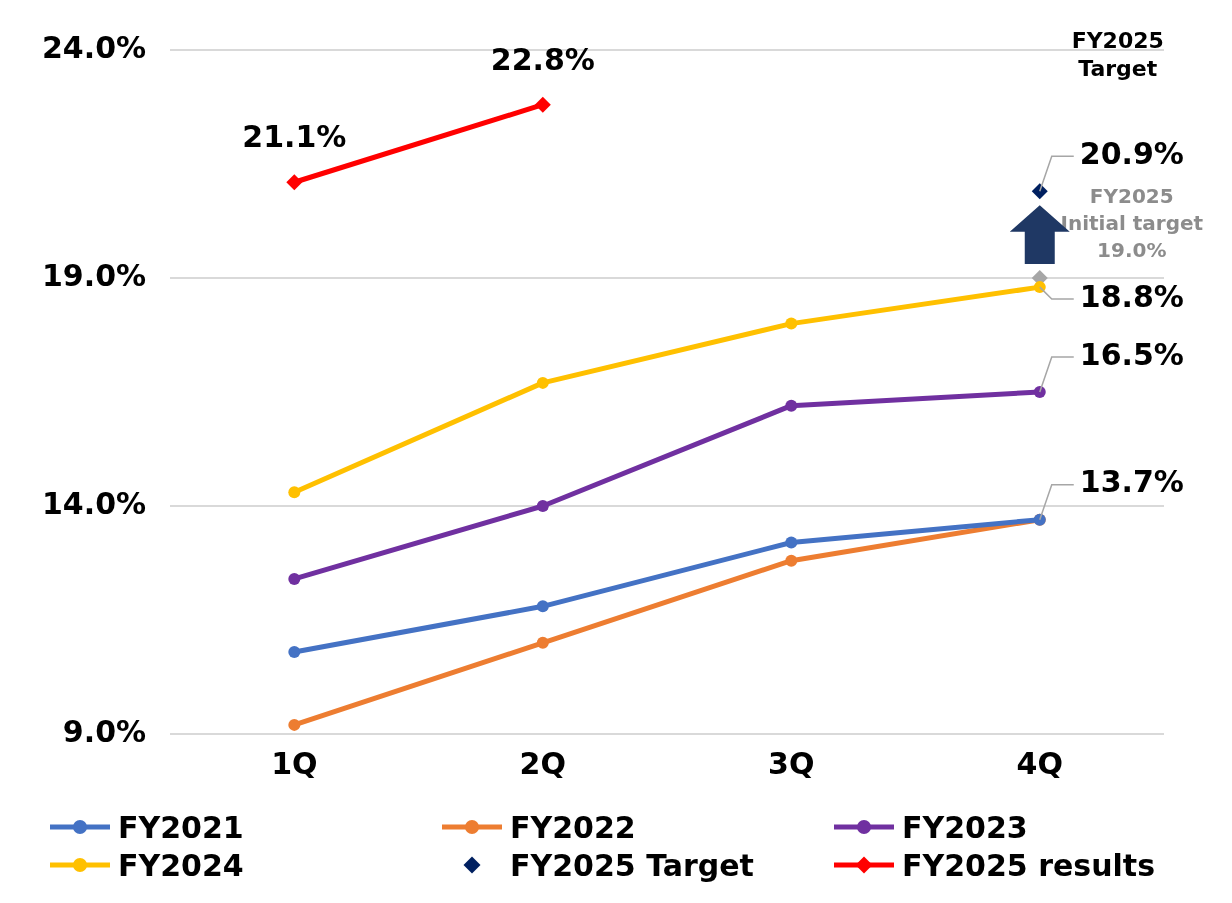  I want to click on data-label: 20.9%, so click(1131, 154).